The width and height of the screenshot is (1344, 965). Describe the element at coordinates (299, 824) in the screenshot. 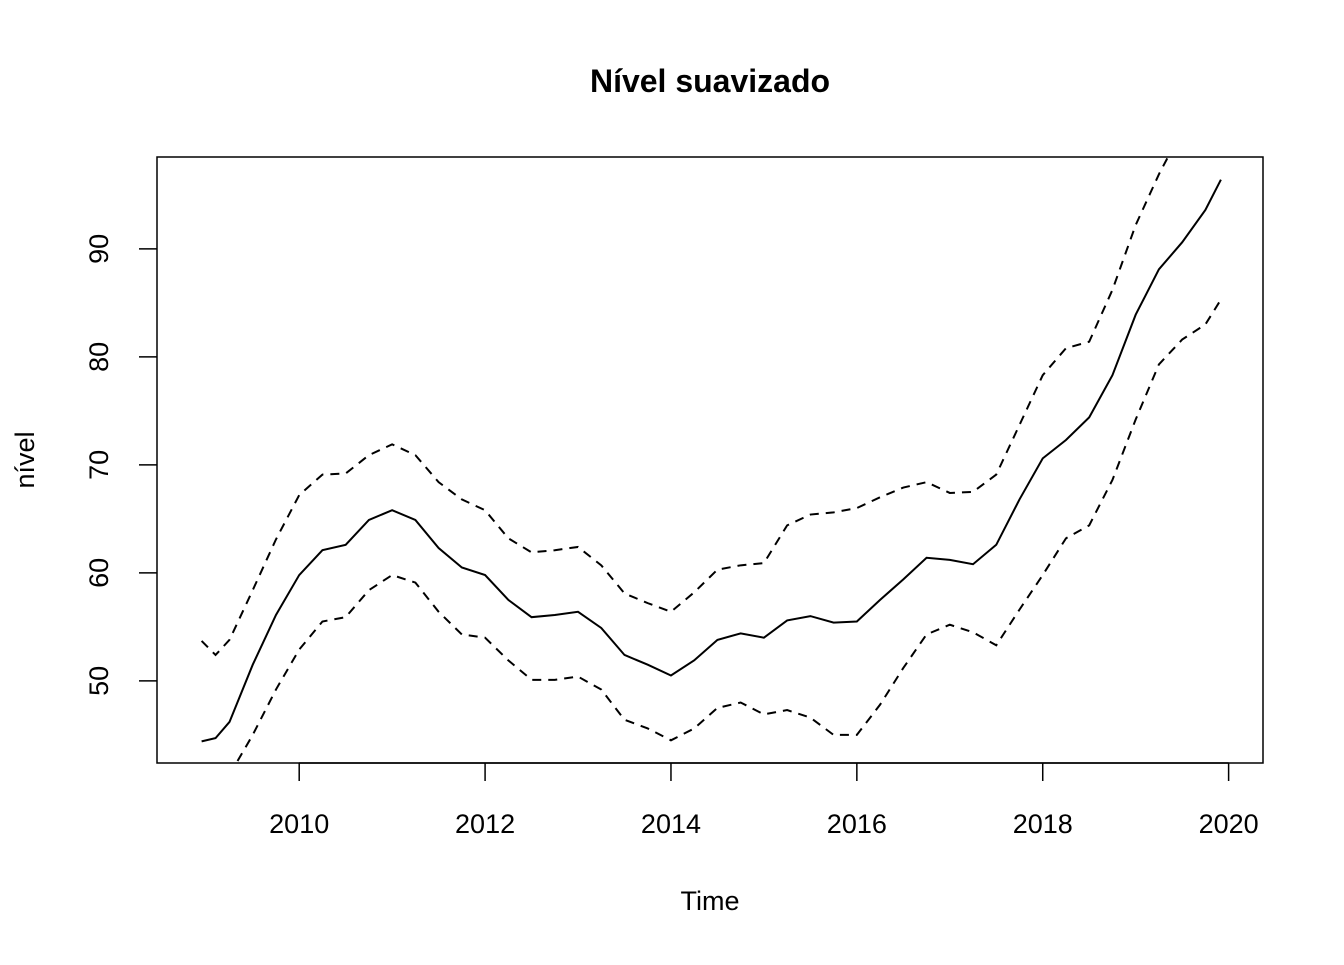

I see `x-tick-label: 2010` at that location.